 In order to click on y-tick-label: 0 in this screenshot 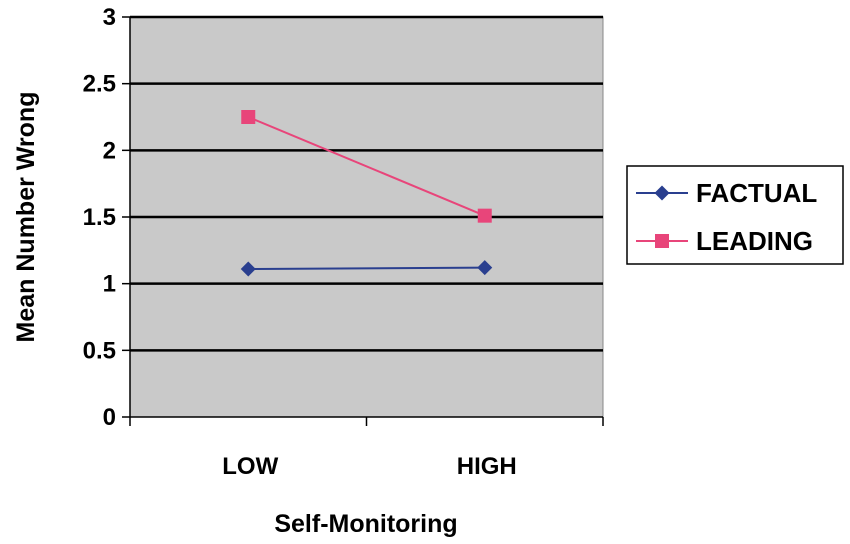, I will do `click(109, 417)`.